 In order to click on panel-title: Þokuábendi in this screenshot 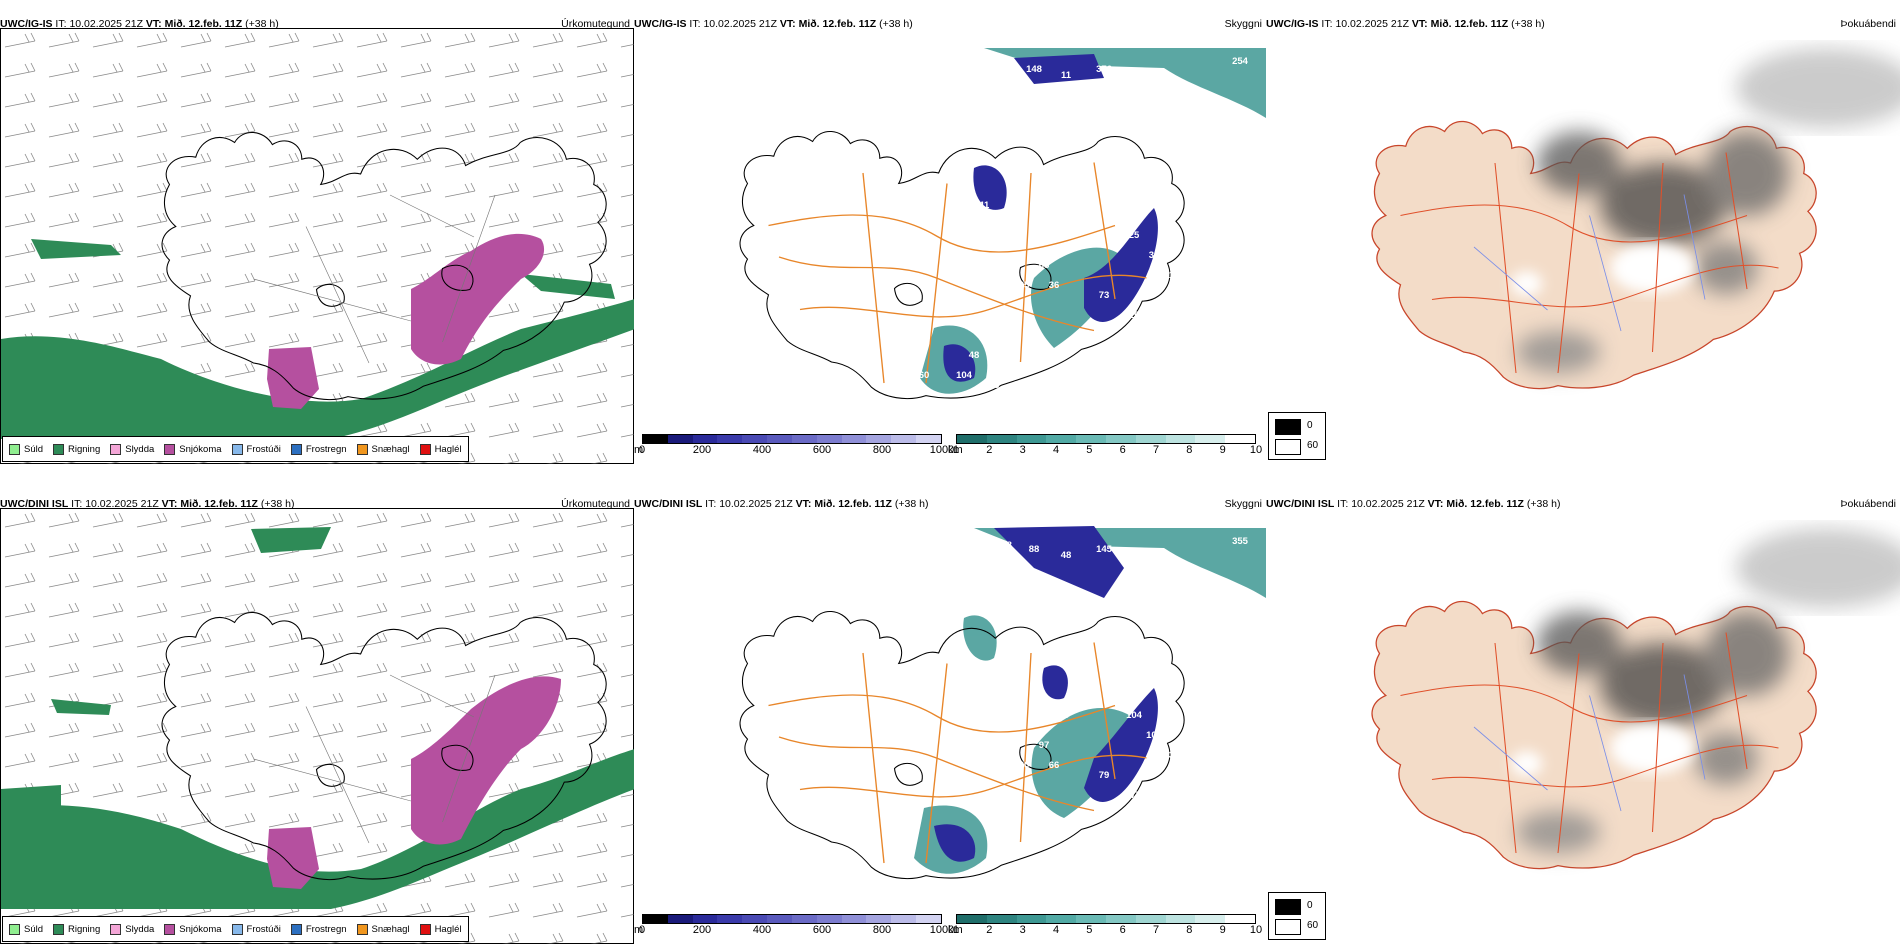, I will do `click(1868, 24)`.